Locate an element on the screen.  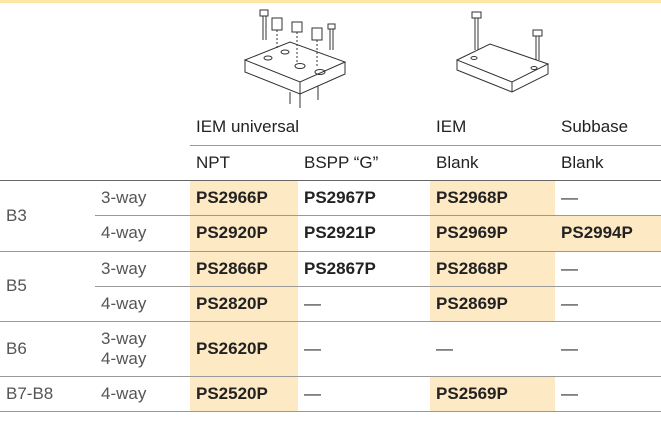
part-number: PS2966P is located at coordinates (244, 197).